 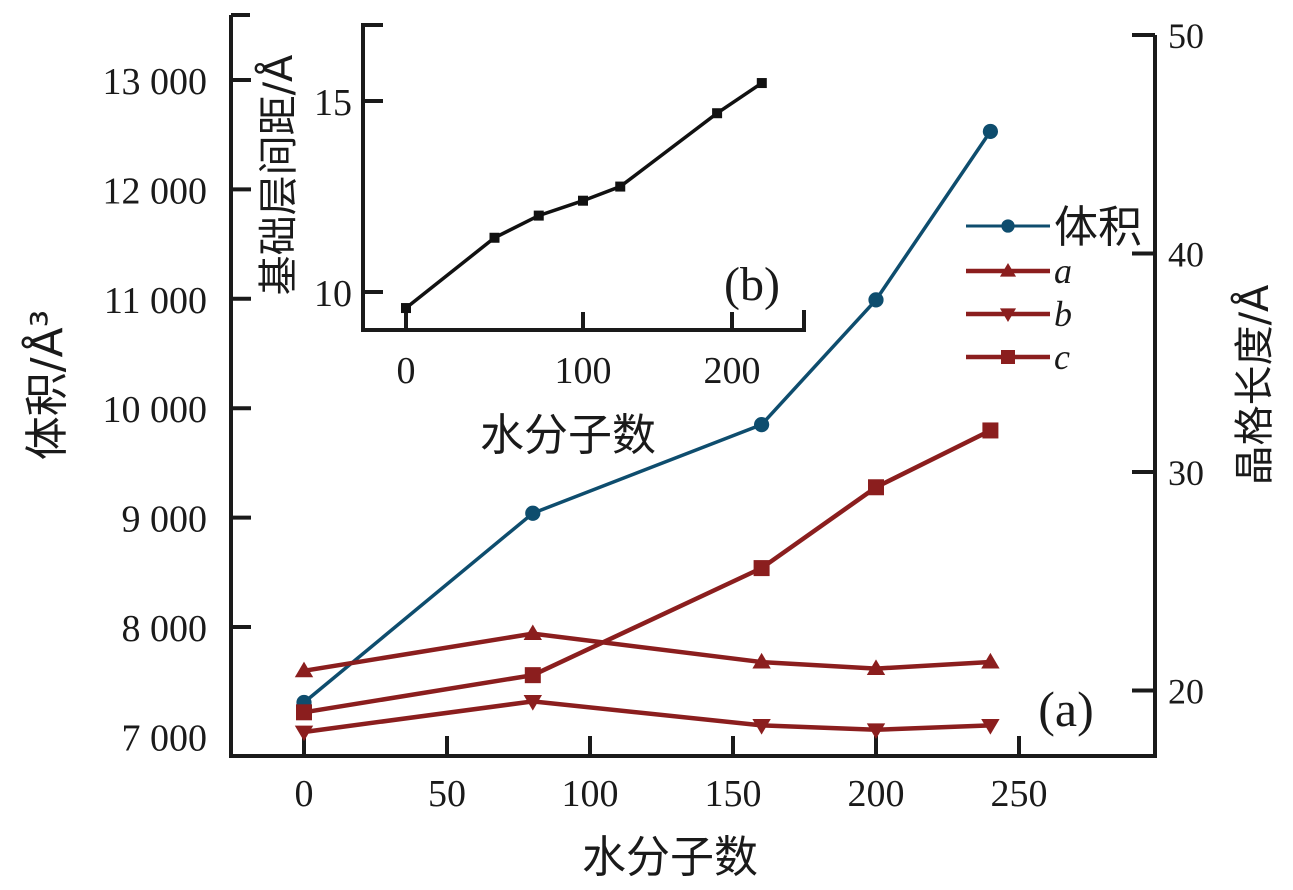 I want to click on main-y-left-tick-label: 11 000, so click(x=155, y=301).